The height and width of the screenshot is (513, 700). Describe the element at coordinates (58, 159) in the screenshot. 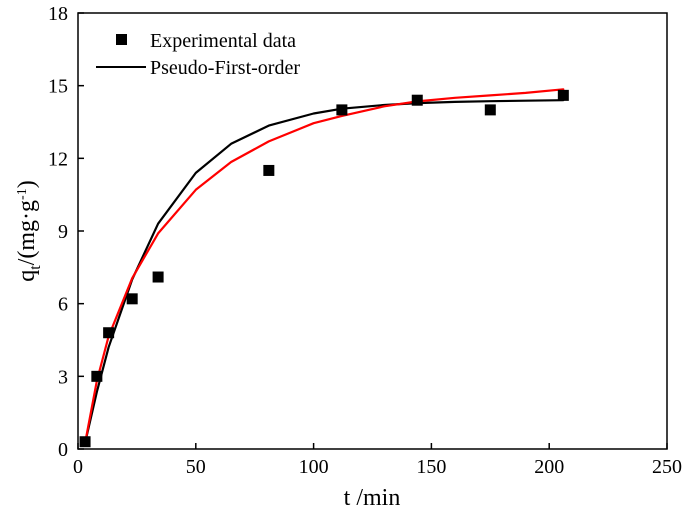

I see `y-tick-label-12: 12` at that location.